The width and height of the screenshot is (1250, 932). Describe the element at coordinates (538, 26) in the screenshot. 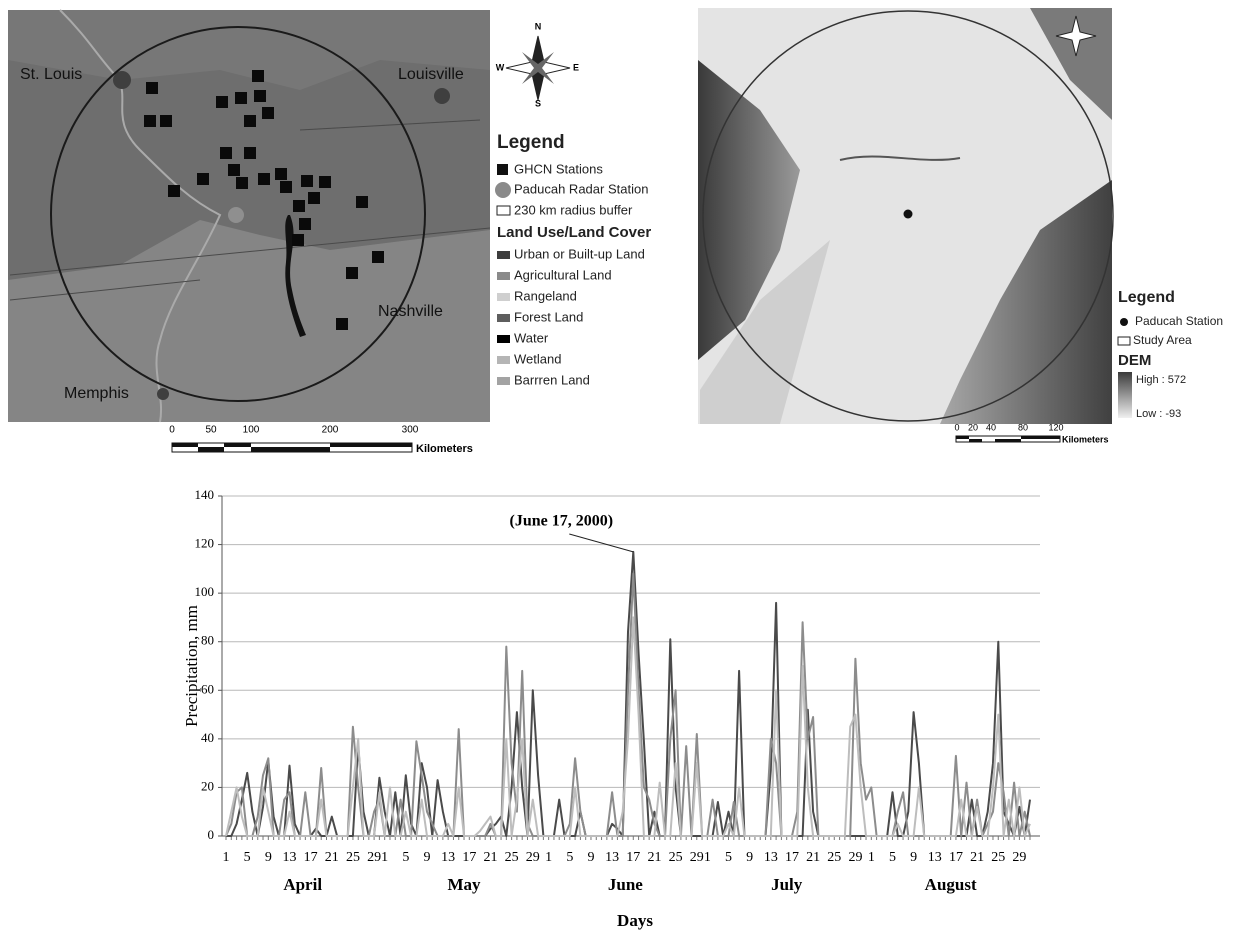

I see `compass-letter: N` at that location.